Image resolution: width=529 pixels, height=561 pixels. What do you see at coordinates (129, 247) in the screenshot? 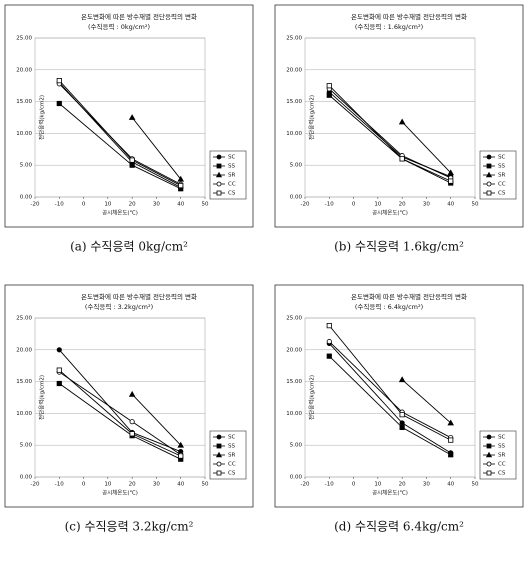
I see `caption: (a) 수직응력 0kg/cm²` at bounding box center [129, 247].